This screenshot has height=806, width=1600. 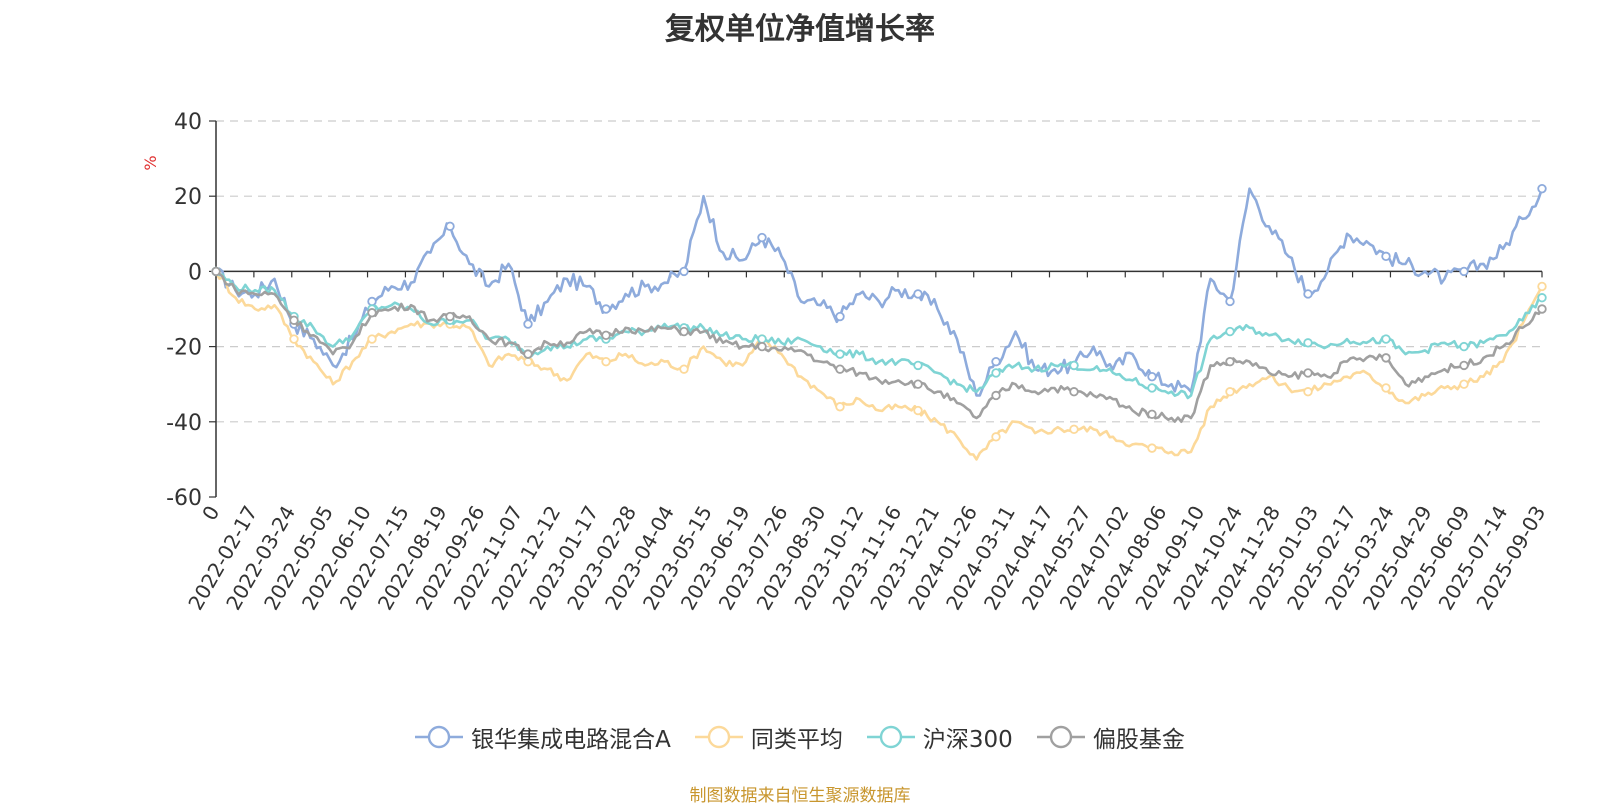 I want to click on y-tick-label: -20, so click(x=184, y=348).